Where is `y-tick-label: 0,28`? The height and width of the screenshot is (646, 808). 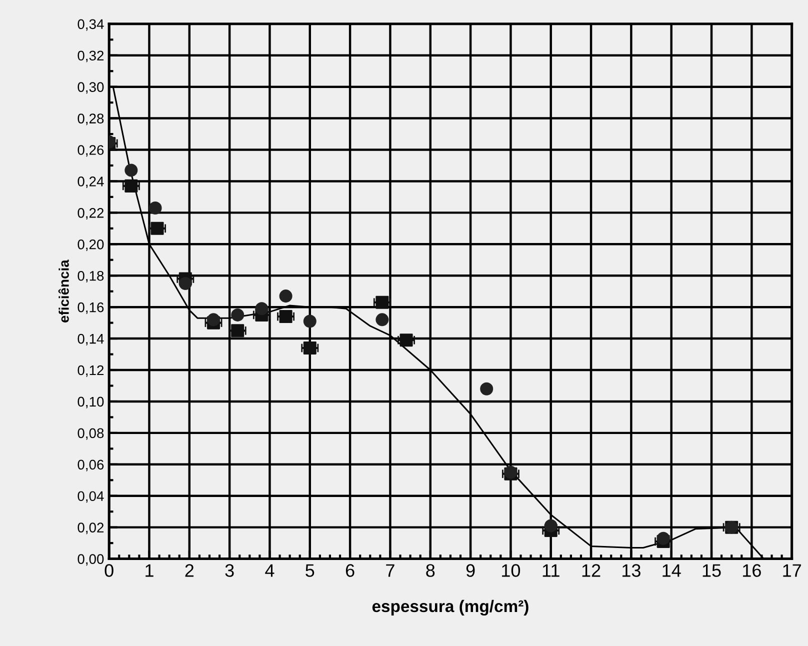
y-tick-label: 0,28 is located at coordinates (91, 120).